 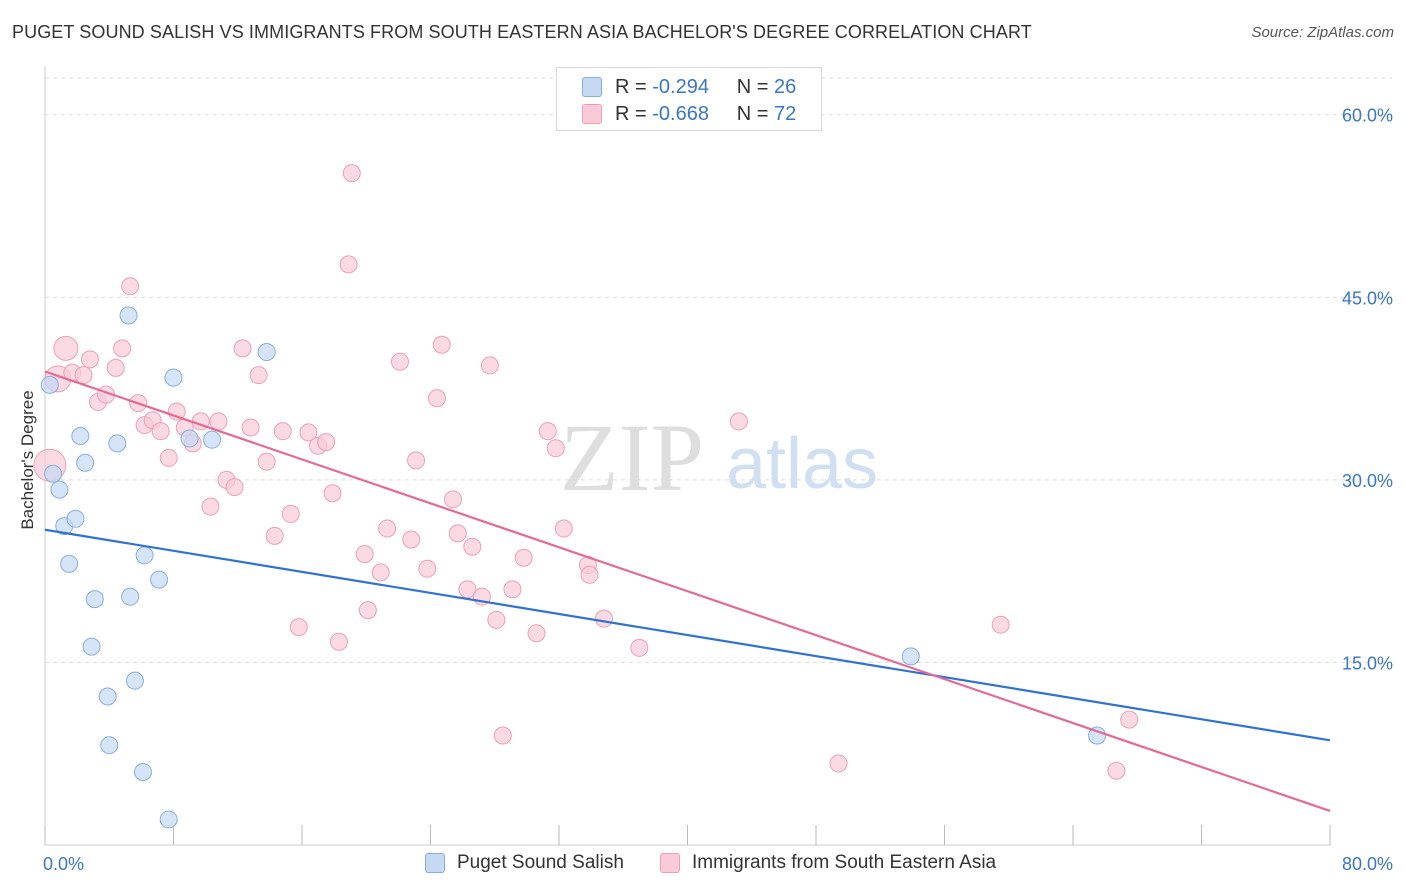 I want to click on stats-legend: R = -0.294 N = 26 R = -0.668 N = 72, so click(x=689, y=99).